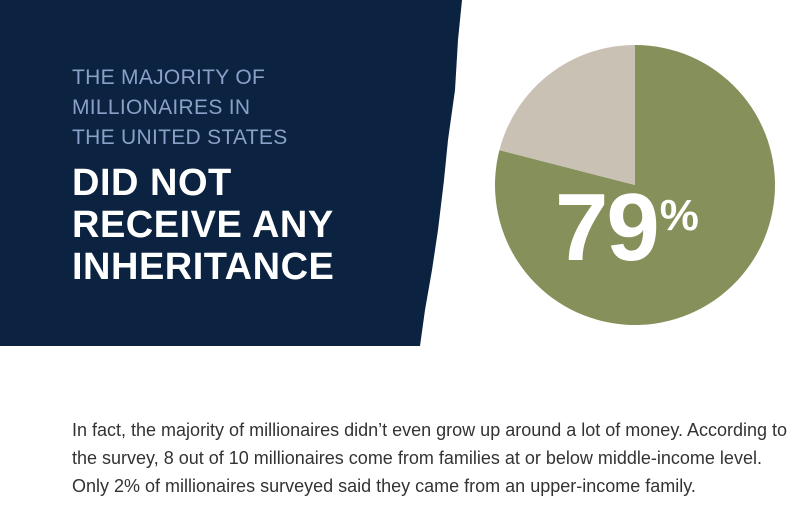 The height and width of the screenshot is (528, 807). Describe the element at coordinates (180, 137) in the screenshot. I see `subheading-line: THE UNITED STATES` at that location.